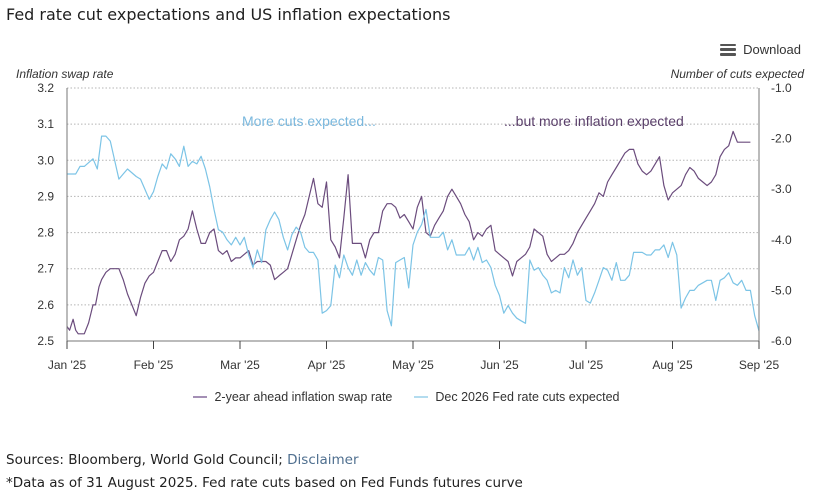  What do you see at coordinates (45, 233) in the screenshot?
I see `left-tick-label: 2.8` at bounding box center [45, 233].